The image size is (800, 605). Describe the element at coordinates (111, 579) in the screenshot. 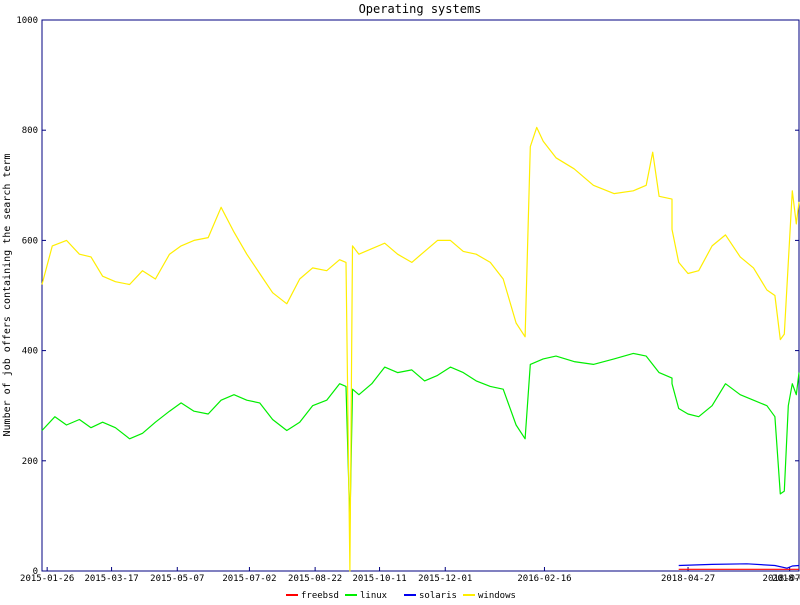

I see `x-tick-label: 2015-03-17` at that location.